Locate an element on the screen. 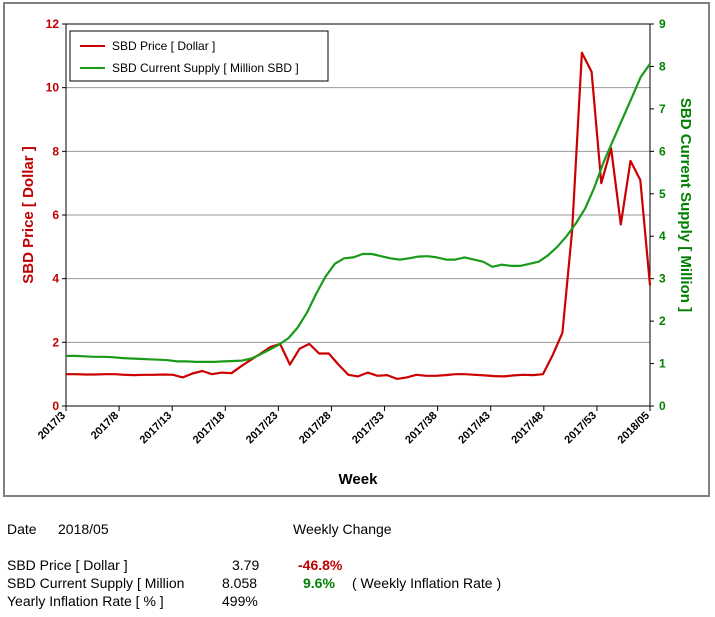 This screenshot has height=617, width=715. left-tick-label: 2 is located at coordinates (55, 342).